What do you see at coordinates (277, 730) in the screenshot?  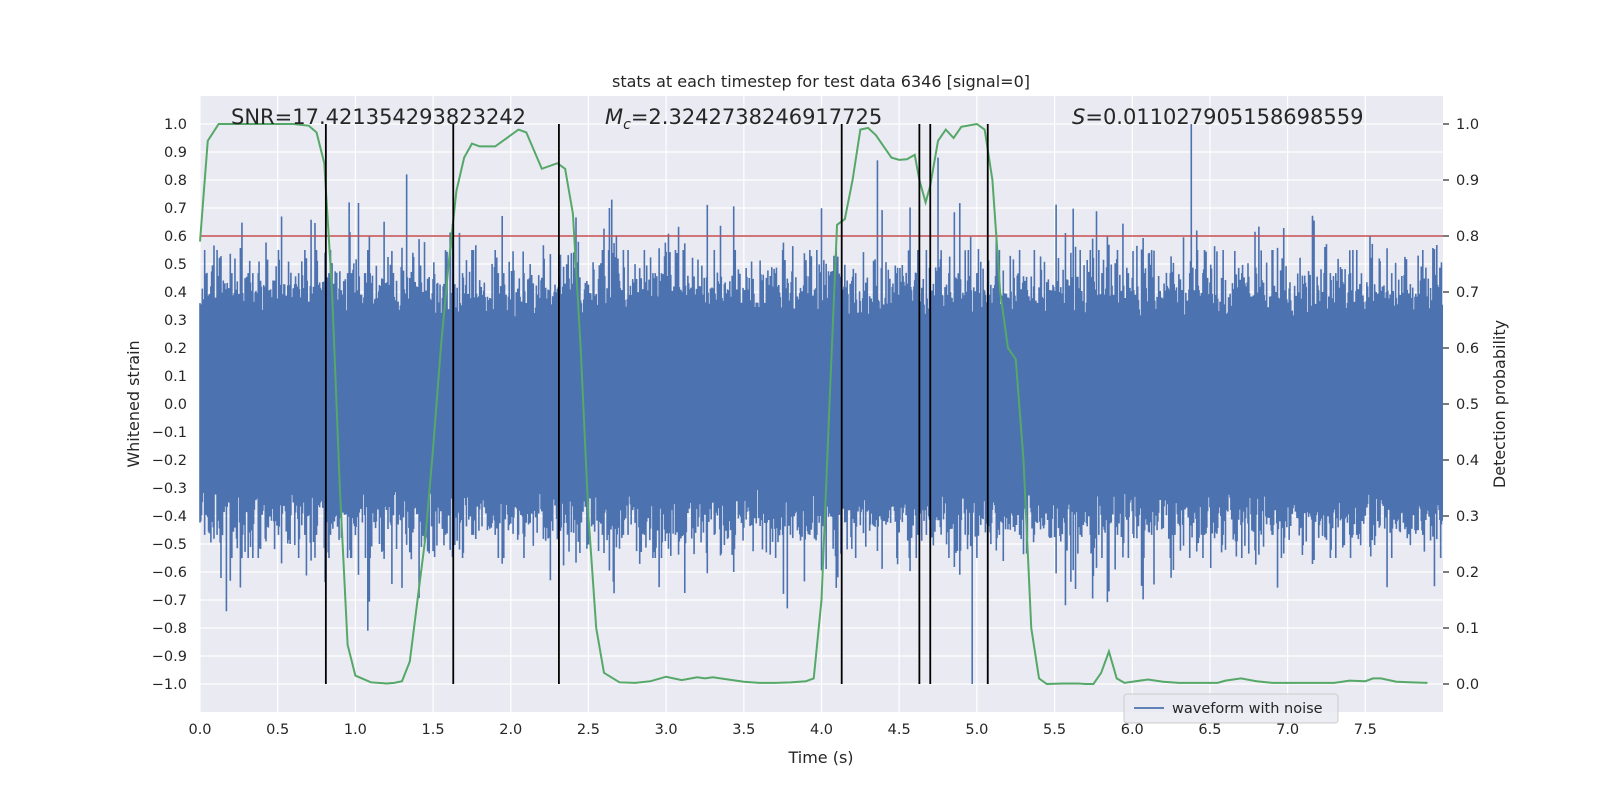 I see `x-tick-label: 0.5` at bounding box center [277, 730].